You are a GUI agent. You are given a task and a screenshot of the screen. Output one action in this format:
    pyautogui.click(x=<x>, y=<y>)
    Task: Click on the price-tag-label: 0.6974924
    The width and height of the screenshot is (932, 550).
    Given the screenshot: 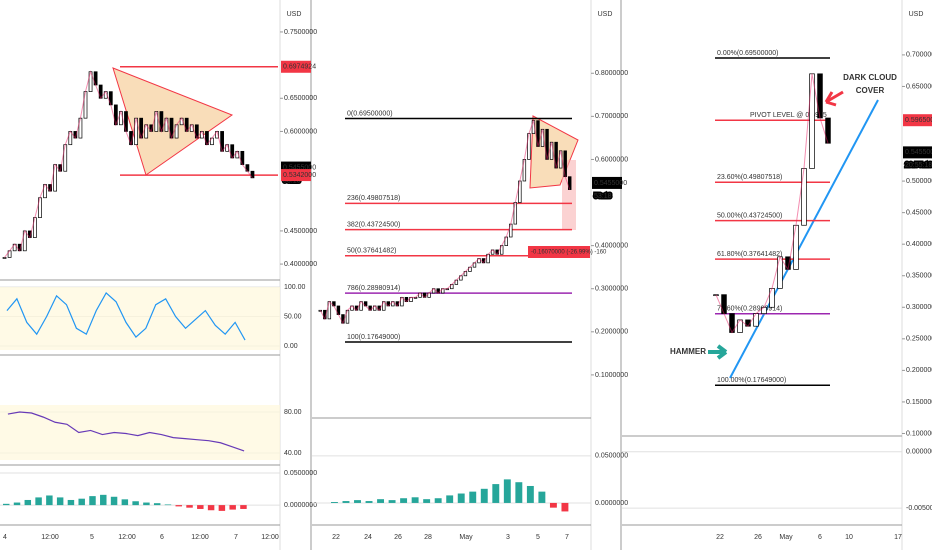 What is the action you would take?
    pyautogui.click(x=299, y=67)
    